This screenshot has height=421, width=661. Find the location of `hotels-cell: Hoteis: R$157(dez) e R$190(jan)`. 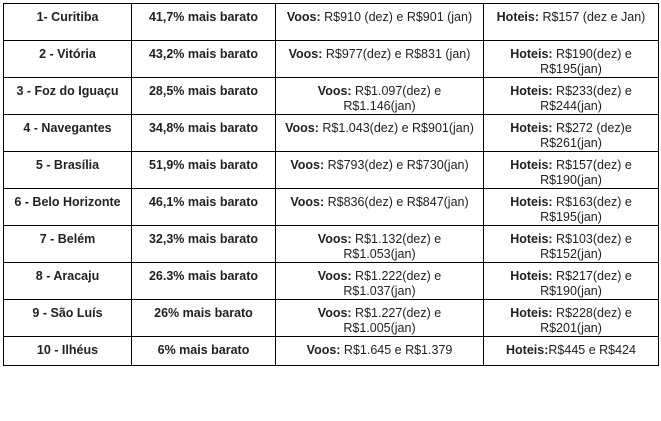

hotels-cell: Hoteis: R$157(dez) e R$190(jan) is located at coordinates (571, 170).